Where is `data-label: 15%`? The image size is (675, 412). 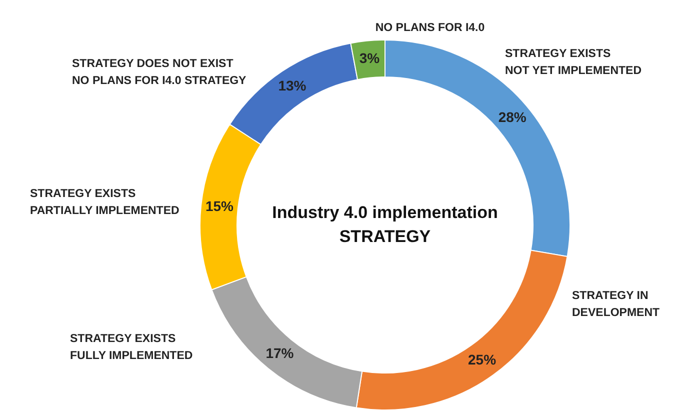 data-label: 15% is located at coordinates (219, 206).